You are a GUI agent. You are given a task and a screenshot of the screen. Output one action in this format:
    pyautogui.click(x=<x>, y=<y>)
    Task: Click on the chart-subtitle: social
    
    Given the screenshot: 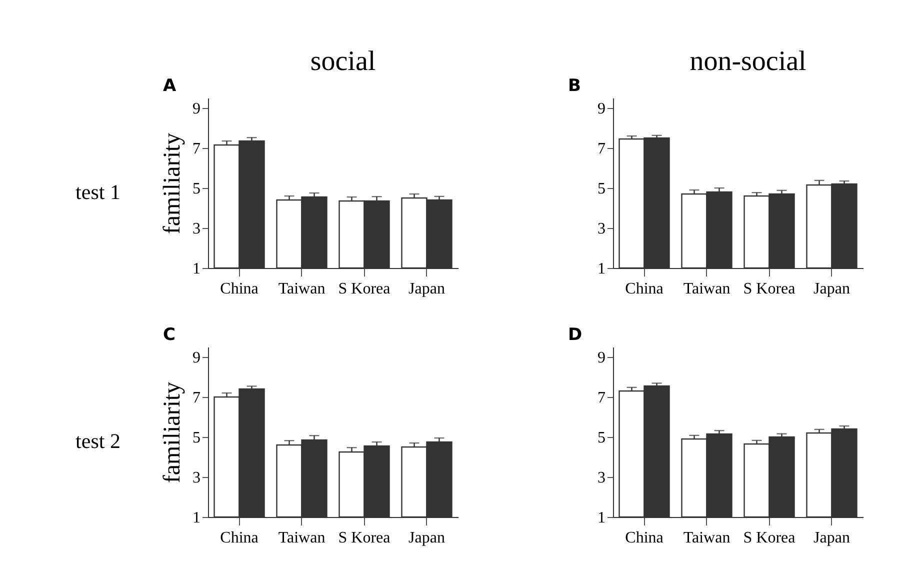 What is the action you would take?
    pyautogui.click(x=343, y=61)
    